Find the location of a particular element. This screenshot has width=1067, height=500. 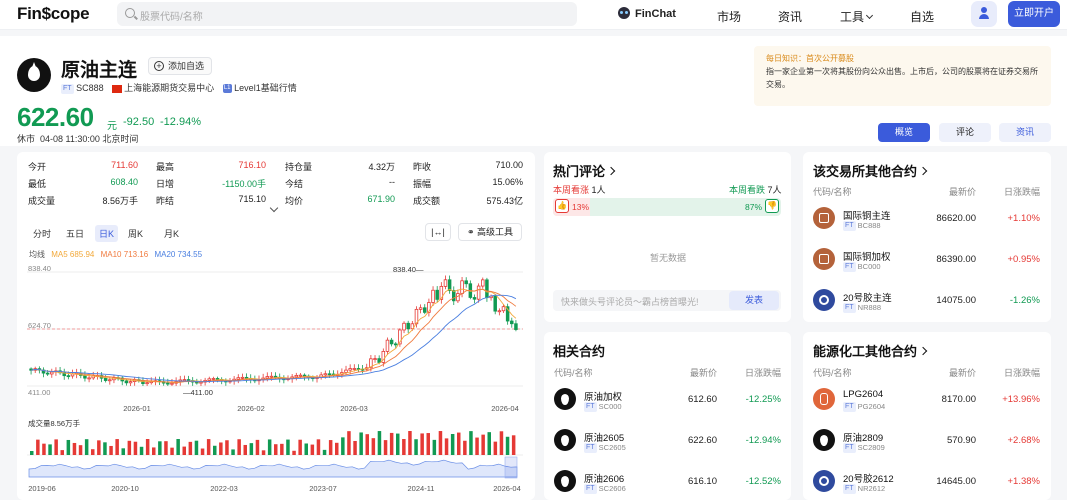

stat-label: 持仓量 is located at coordinates (299, 167).